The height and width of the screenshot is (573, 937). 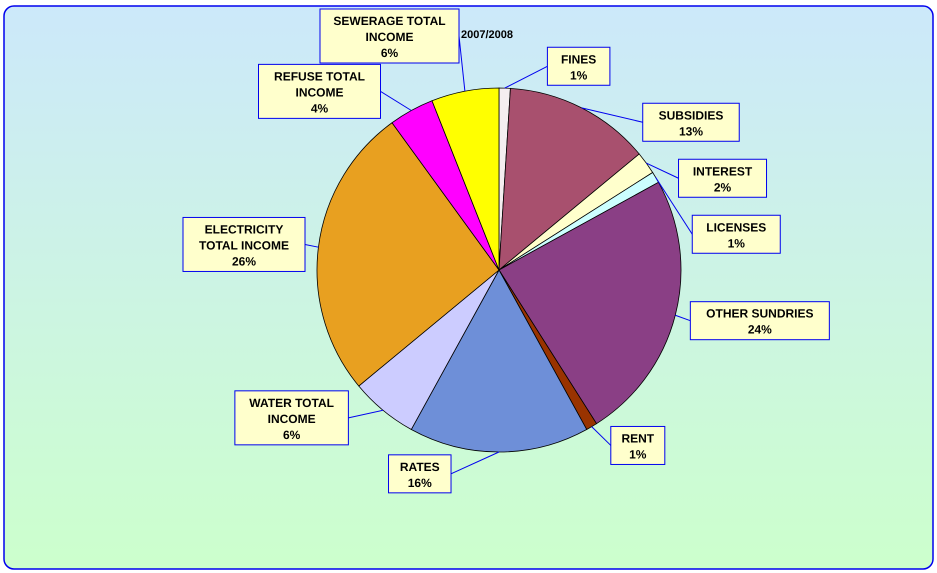 I want to click on slice-label: SEWERAGE TOTAL INCOME, so click(x=389, y=29).